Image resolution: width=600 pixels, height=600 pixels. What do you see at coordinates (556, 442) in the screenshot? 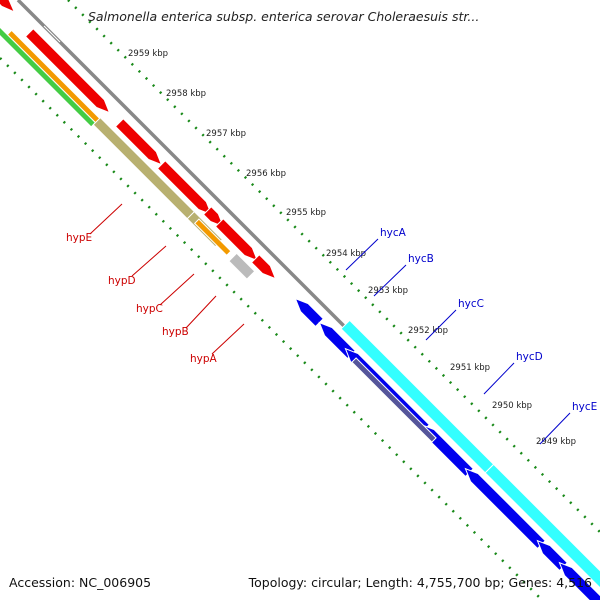
I see `tick-label: 2949 kbp` at bounding box center [556, 442].